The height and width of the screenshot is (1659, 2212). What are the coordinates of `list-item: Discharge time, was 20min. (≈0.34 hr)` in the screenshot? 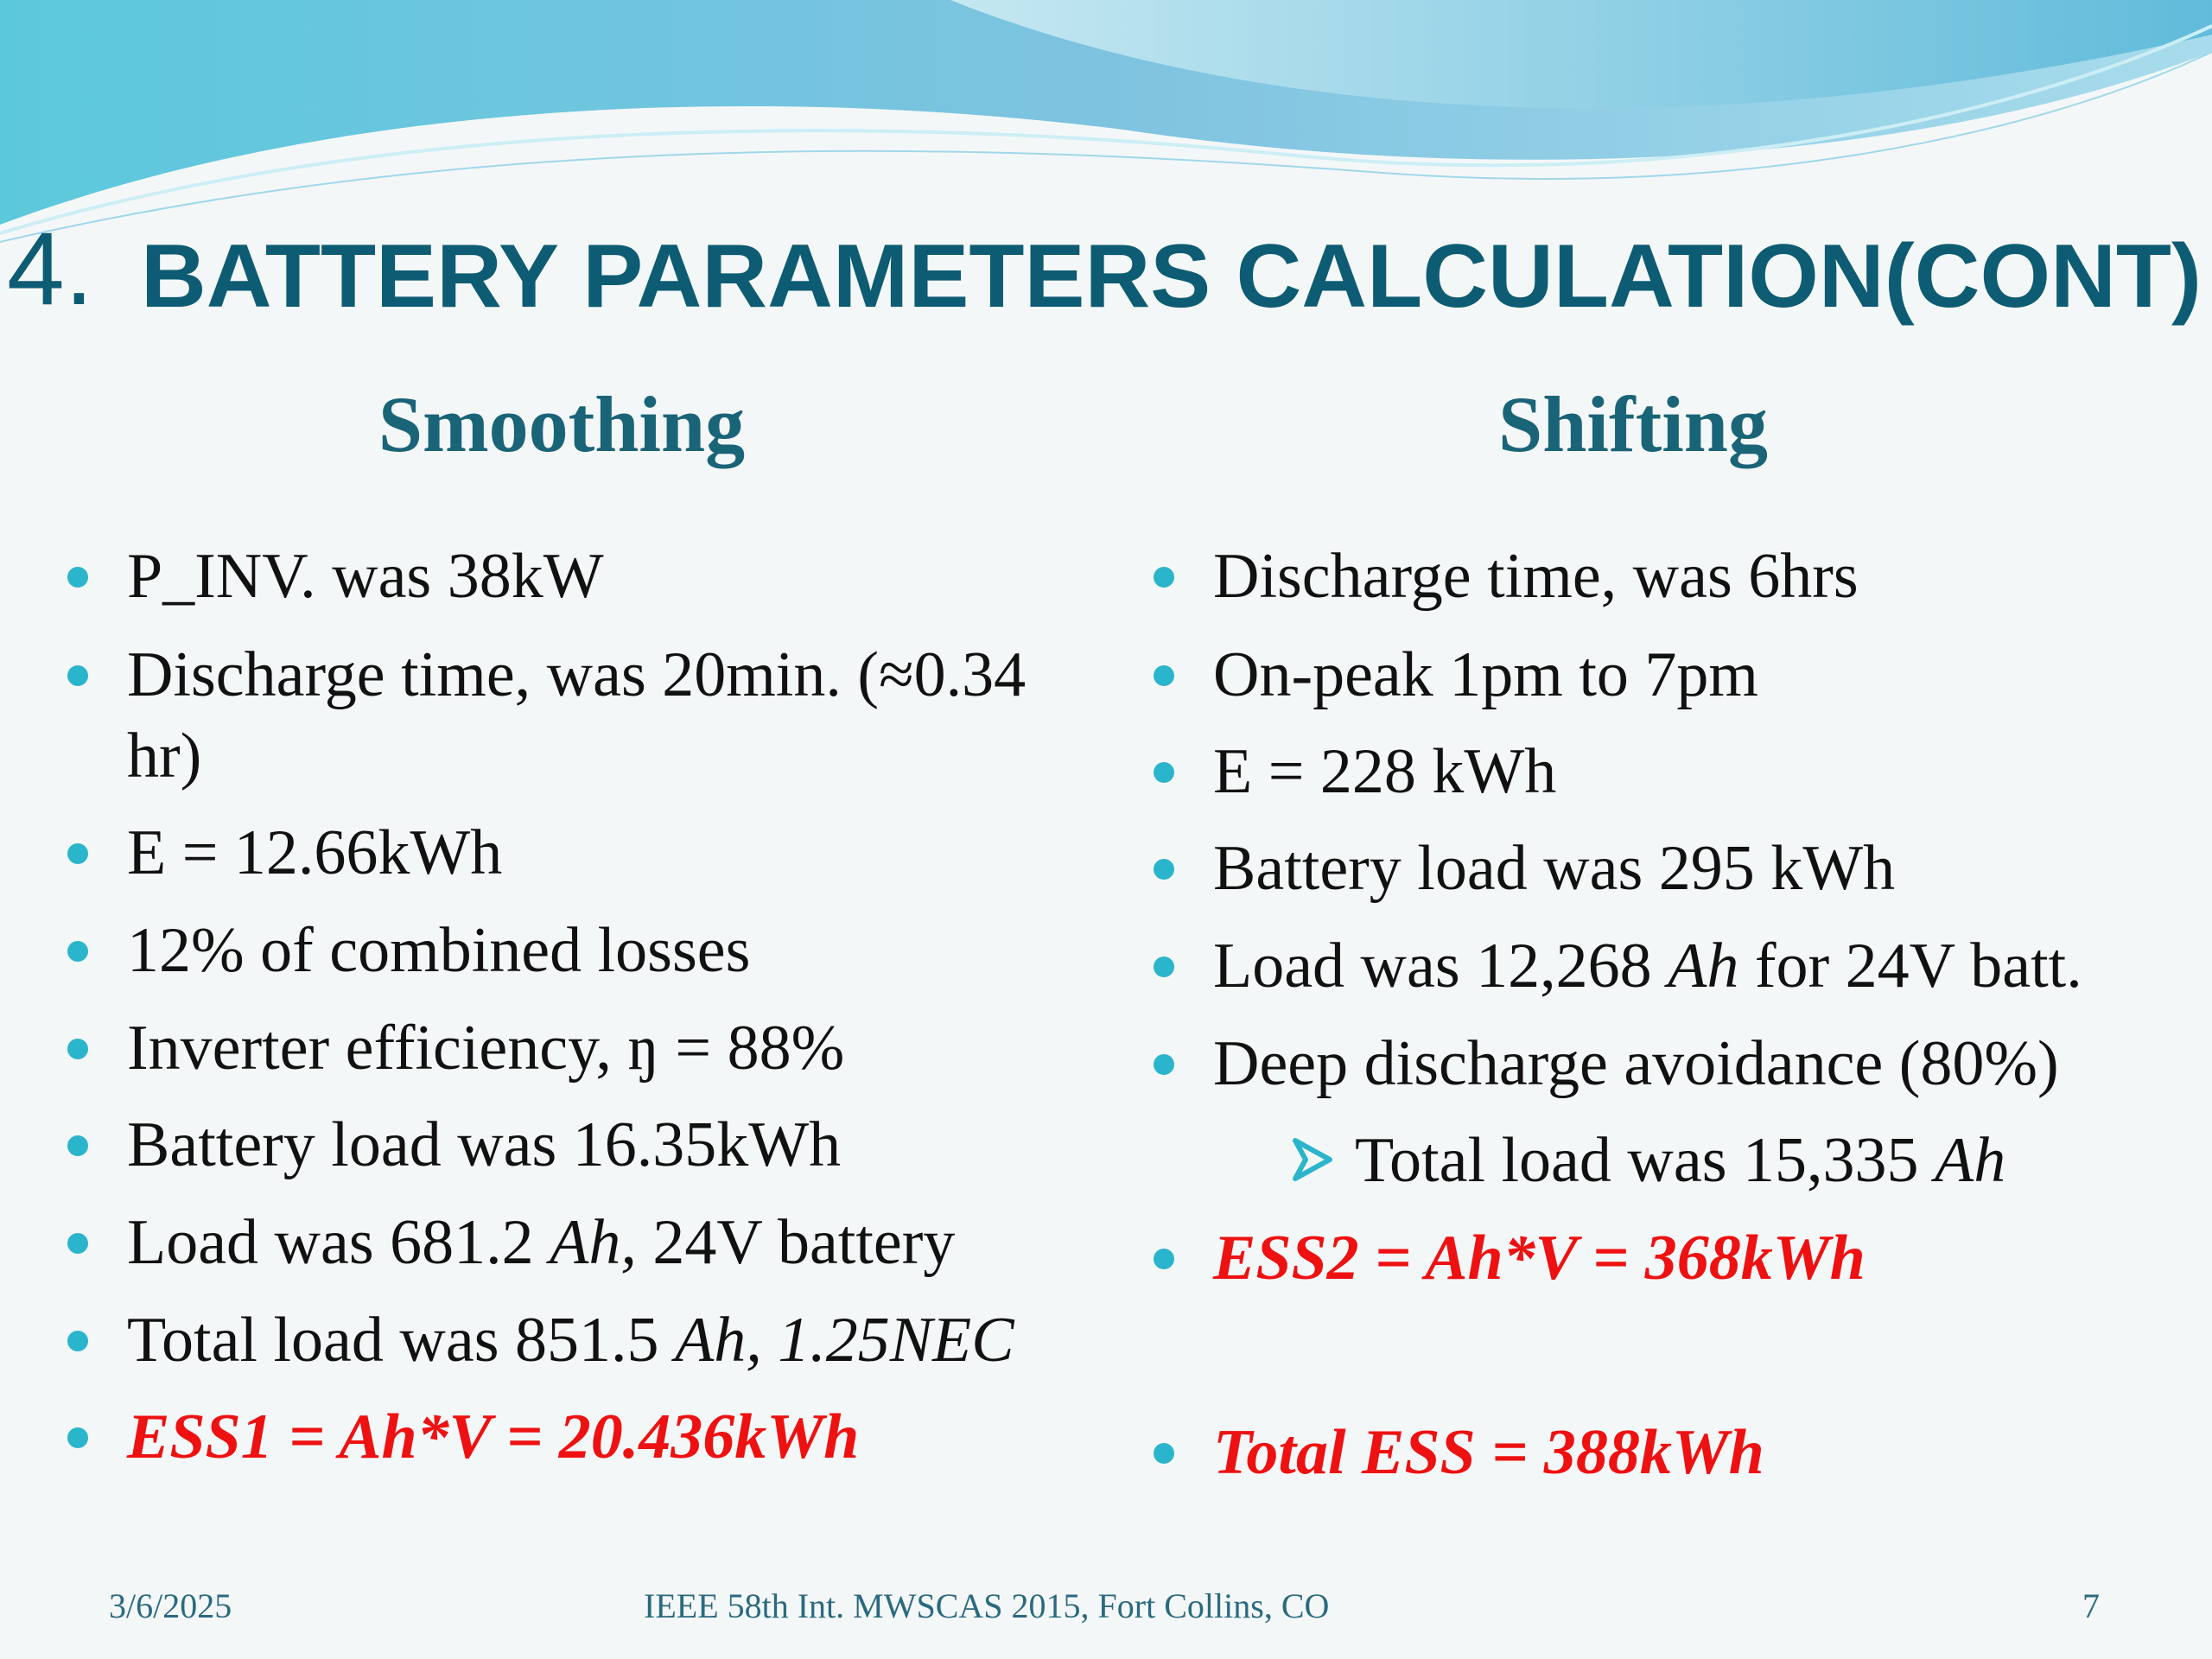 It's located at (577, 715).